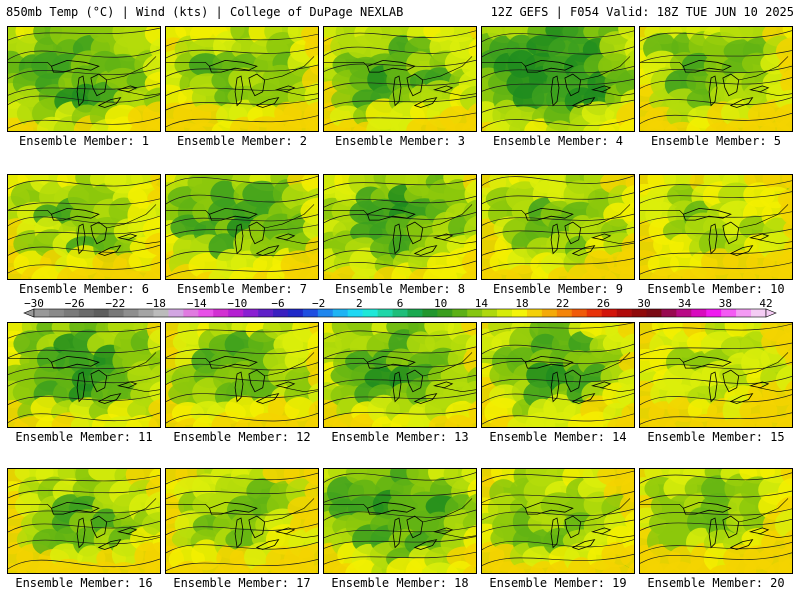 This screenshot has width=800, height=600. Describe the element at coordinates (558, 437) in the screenshot. I see `member-caption: Ensemble Member: 14` at that location.